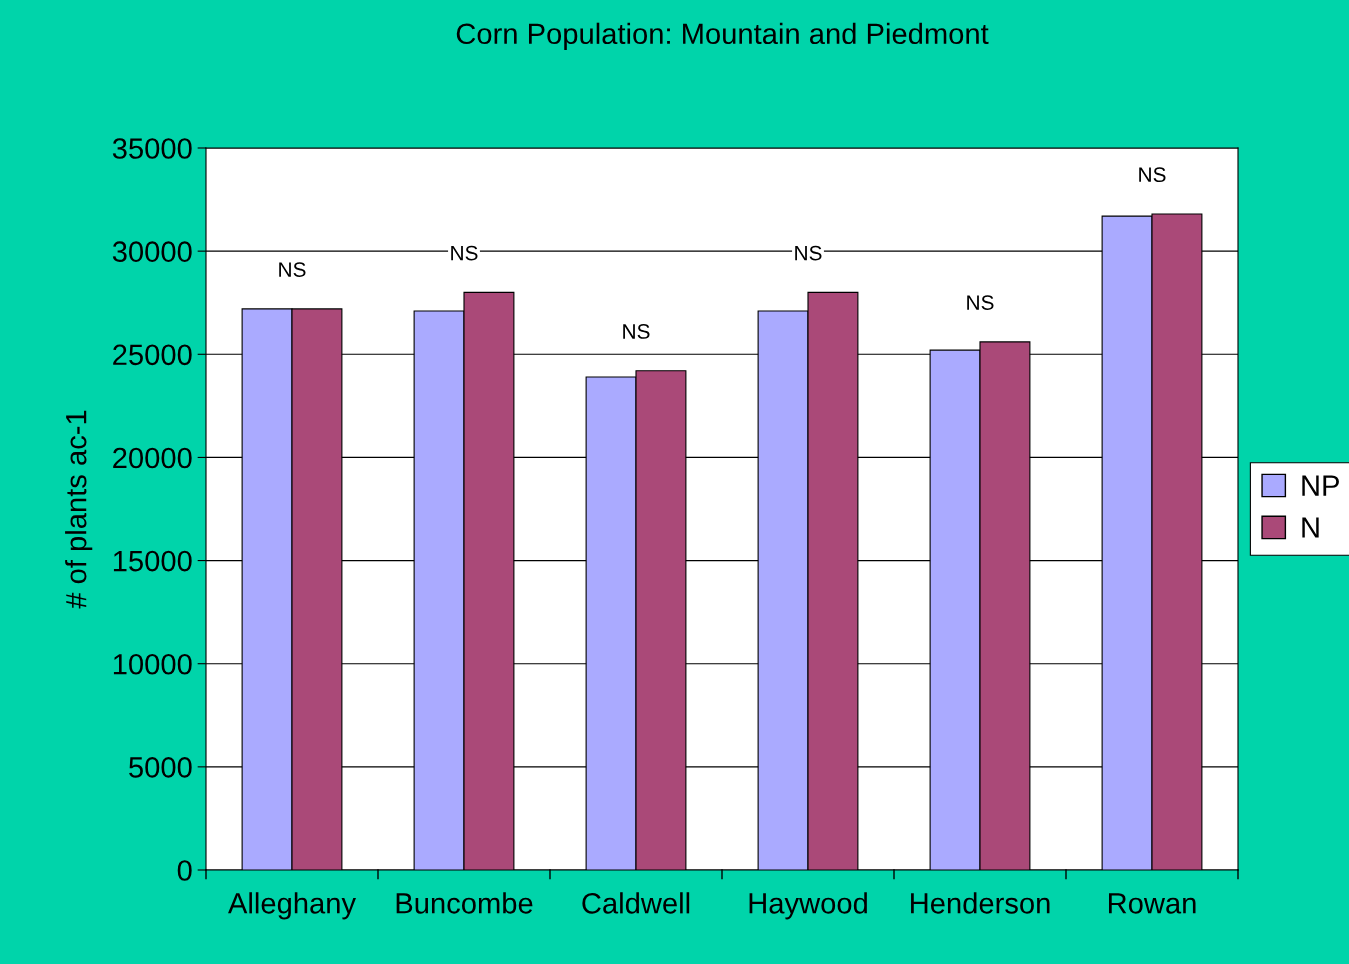  I want to click on legend-label: NP, so click(1320, 485).